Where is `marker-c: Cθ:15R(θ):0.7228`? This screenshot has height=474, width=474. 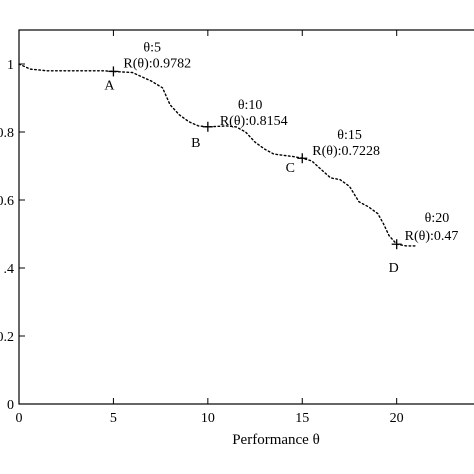
marker-c: Cθ:15R(θ):0.7228 is located at coordinates (333, 152).